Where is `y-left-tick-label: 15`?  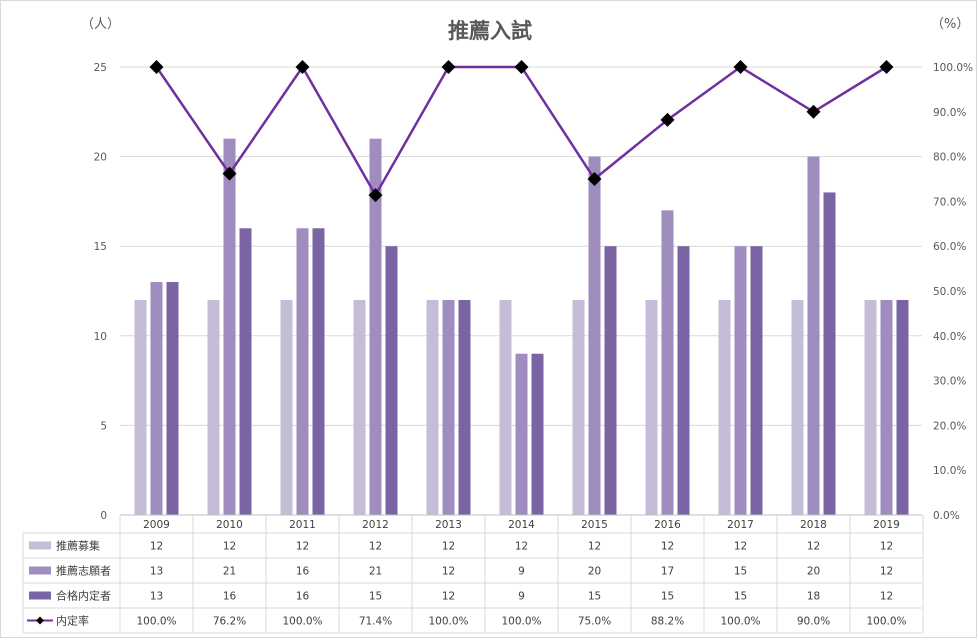
y-left-tick-label: 15 is located at coordinates (100, 247).